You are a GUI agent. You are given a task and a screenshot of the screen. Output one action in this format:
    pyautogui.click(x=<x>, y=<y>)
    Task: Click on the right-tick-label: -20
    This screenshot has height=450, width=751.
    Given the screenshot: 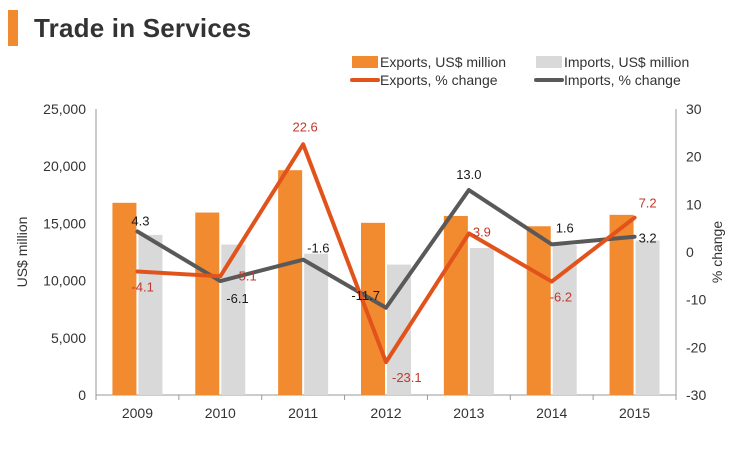 What is the action you would take?
    pyautogui.click(x=696, y=347)
    